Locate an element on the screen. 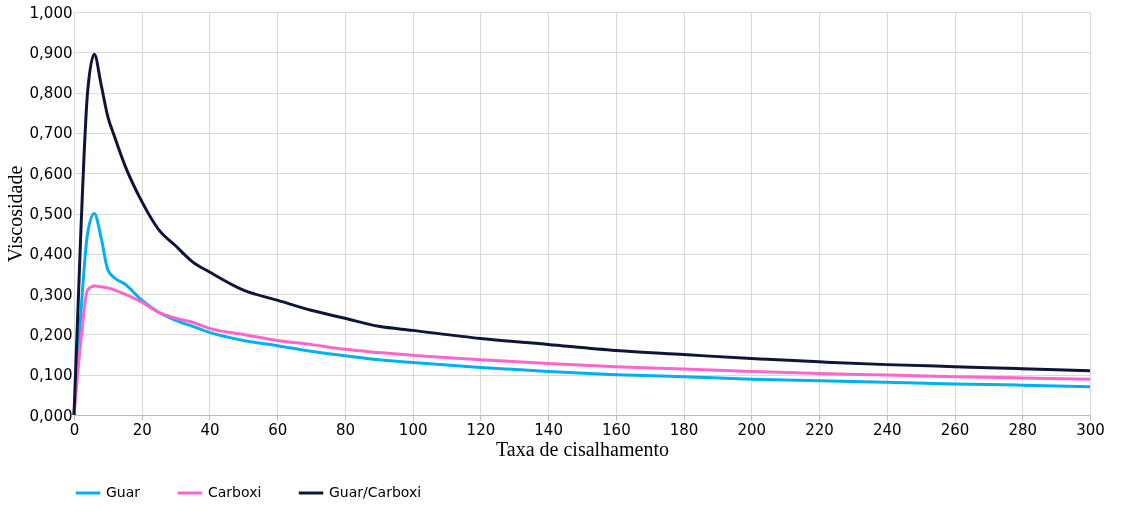 The width and height of the screenshot is (1131, 516). y-tick-label: 1,000 is located at coordinates (51, 12).